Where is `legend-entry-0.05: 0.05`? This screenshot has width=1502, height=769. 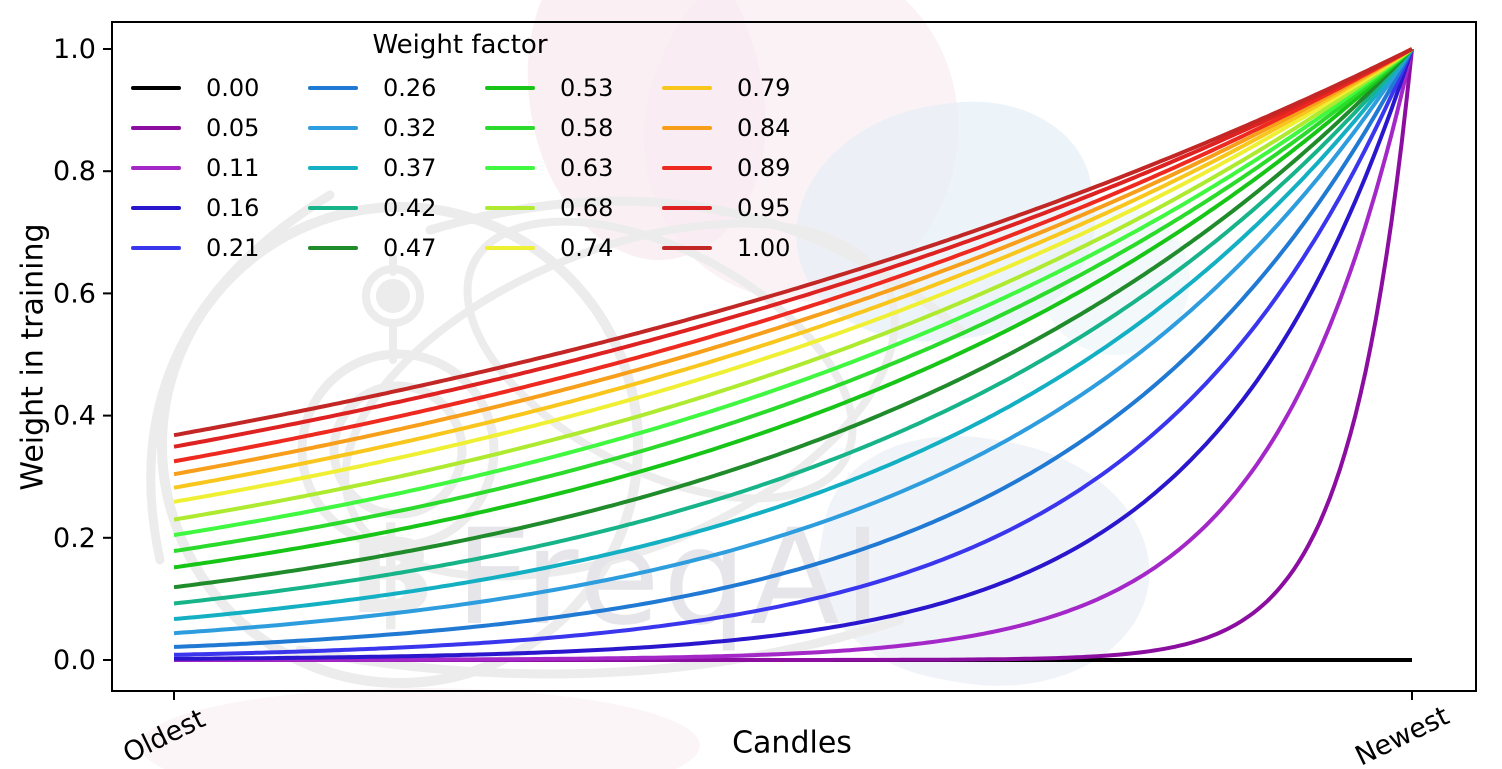 legend-entry-0.05: 0.05 is located at coordinates (219, 128).